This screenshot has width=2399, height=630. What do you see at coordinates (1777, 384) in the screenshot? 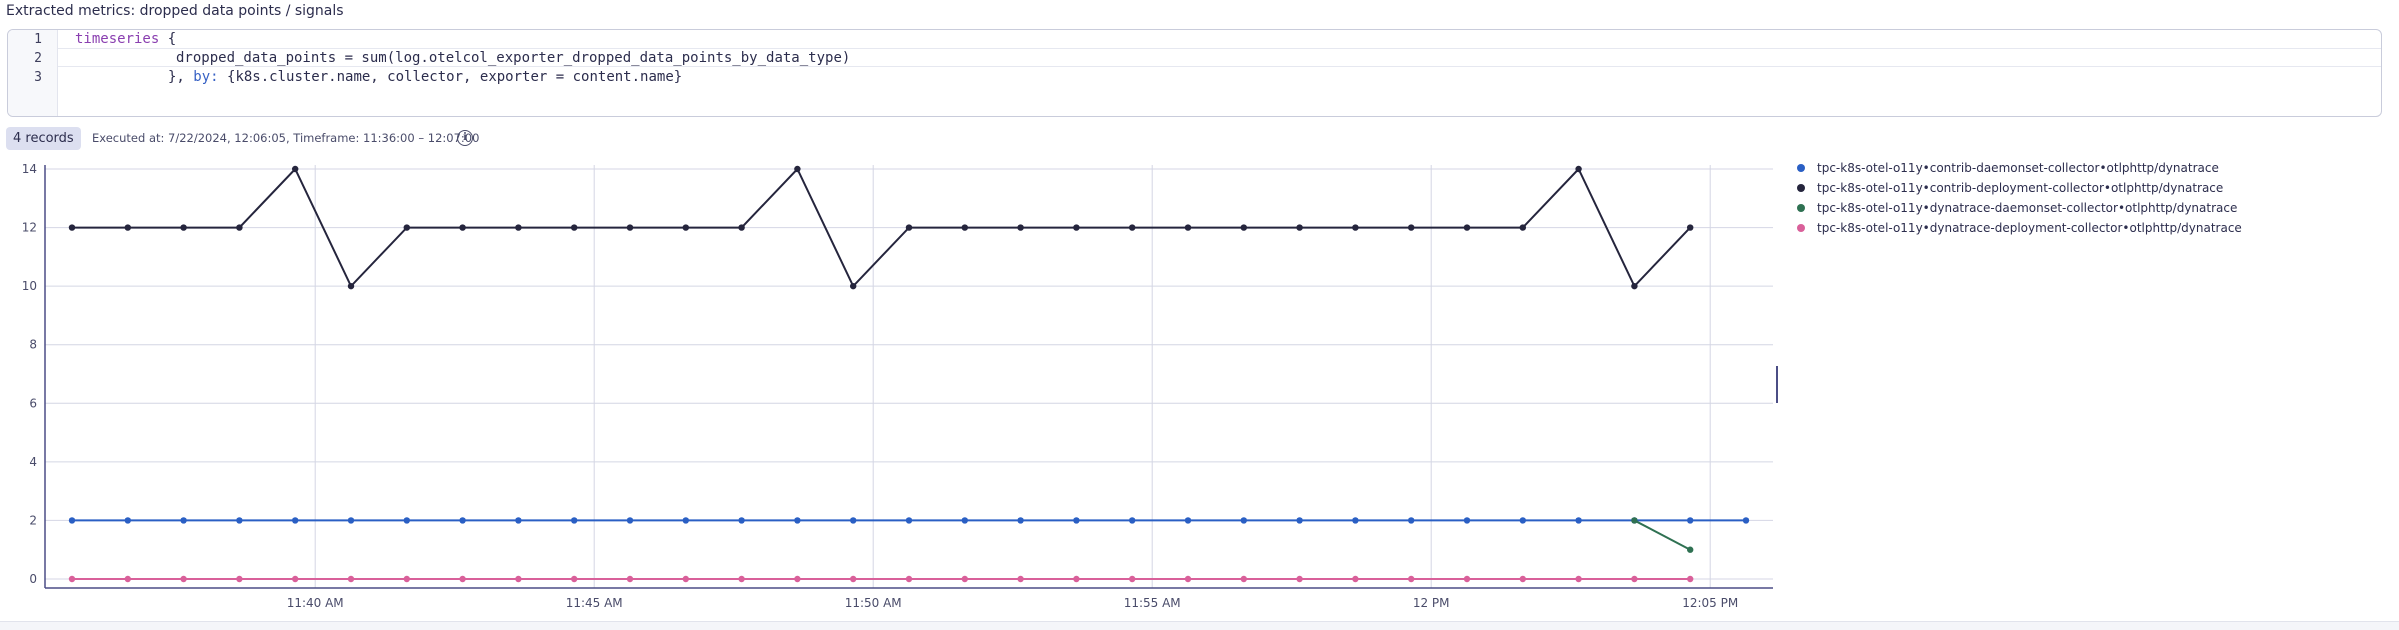
I see `resize-handle` at bounding box center [1777, 384].